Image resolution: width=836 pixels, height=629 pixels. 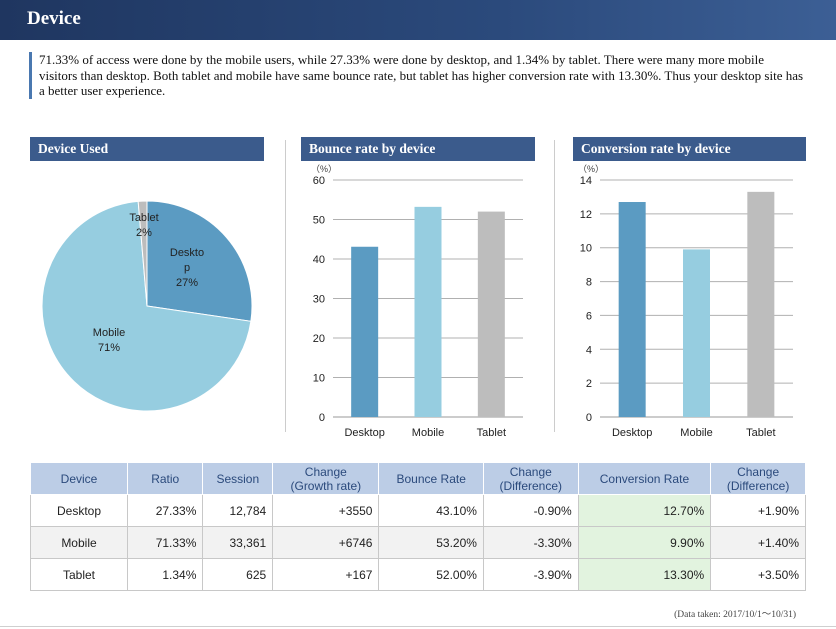 I want to click on table-header-cell: Session, so click(x=238, y=478).